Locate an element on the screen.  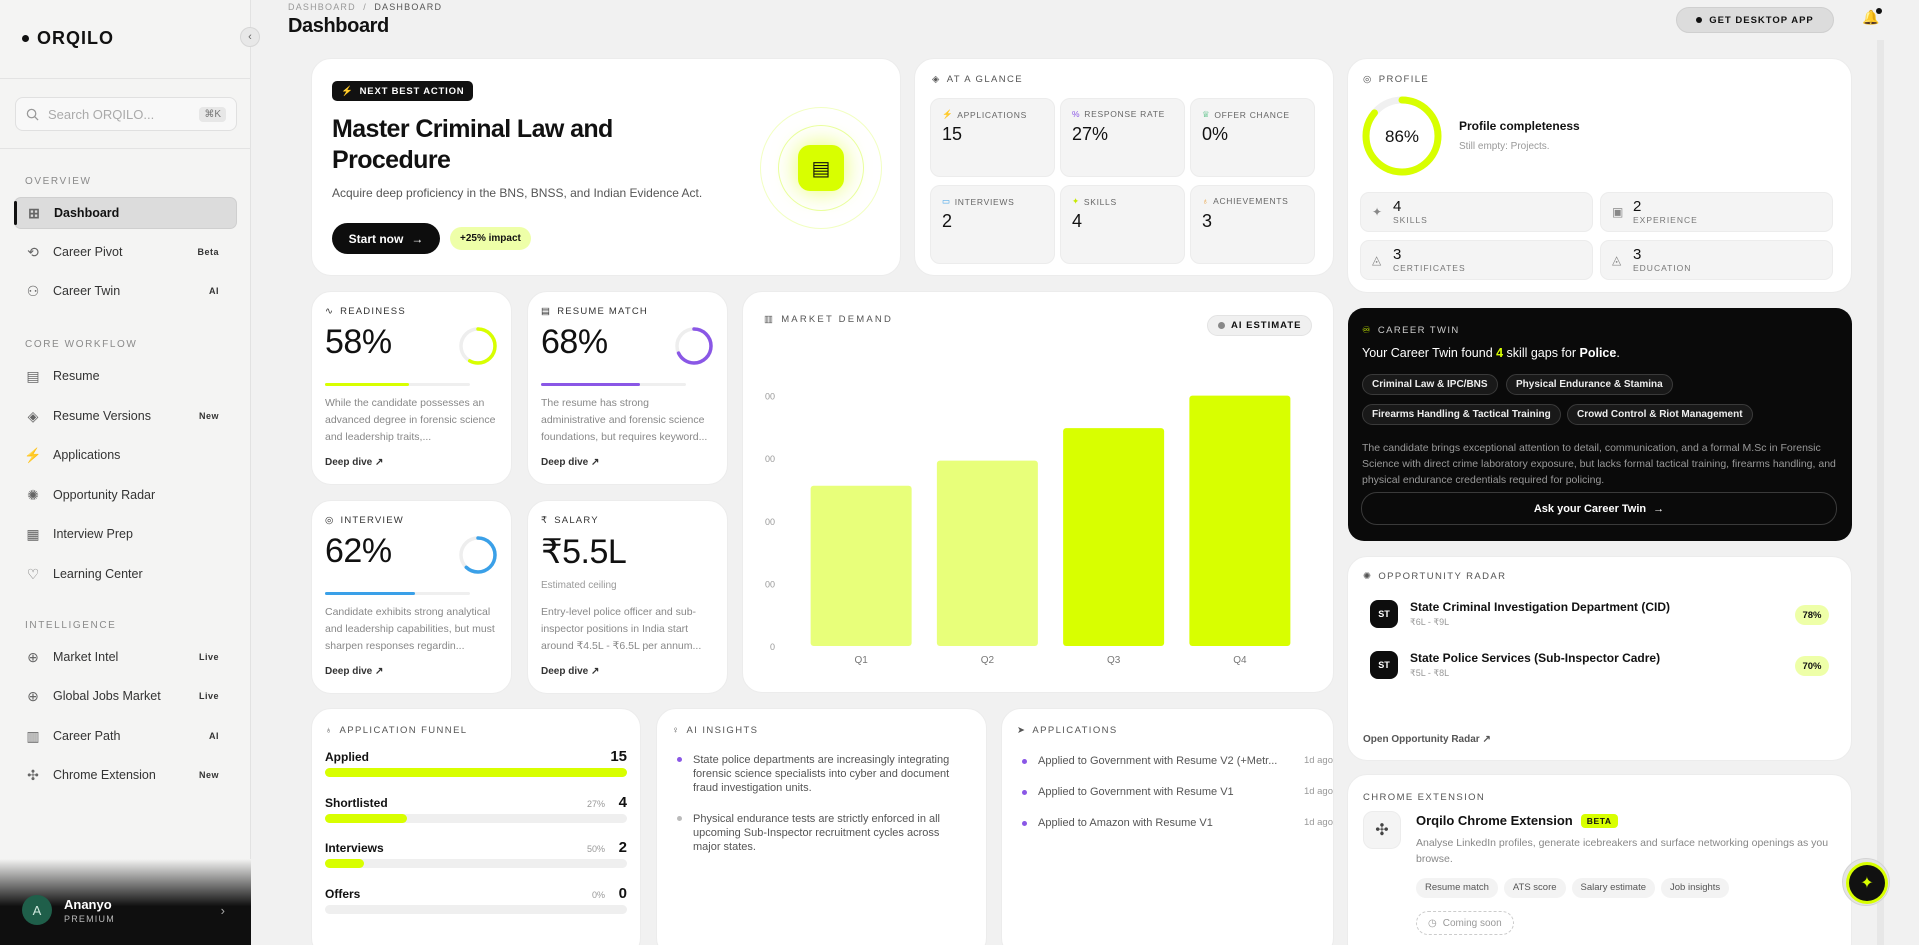
at-a-glance-label: ◈ AT A GLANCE is located at coordinates (977, 79).